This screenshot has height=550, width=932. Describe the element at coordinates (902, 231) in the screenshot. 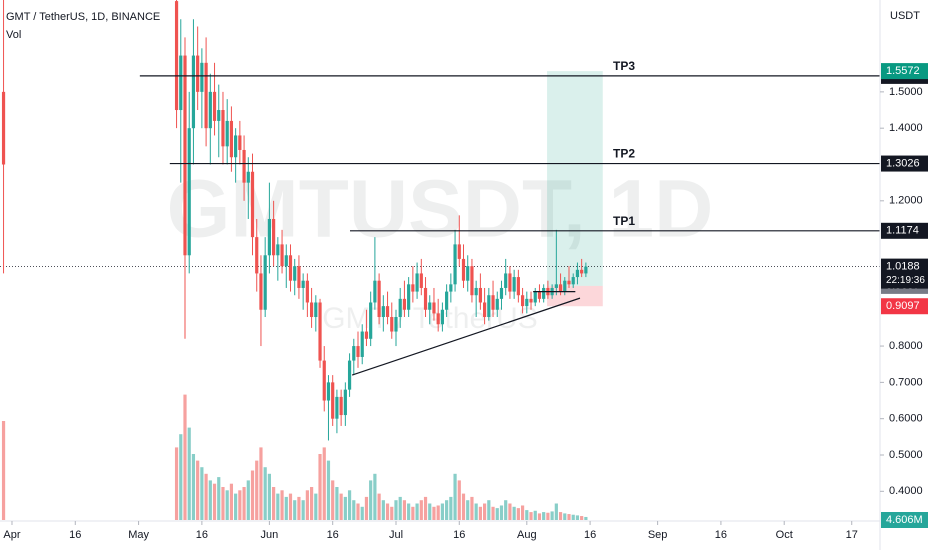

I see `axis-level-label: 1.1174` at that location.